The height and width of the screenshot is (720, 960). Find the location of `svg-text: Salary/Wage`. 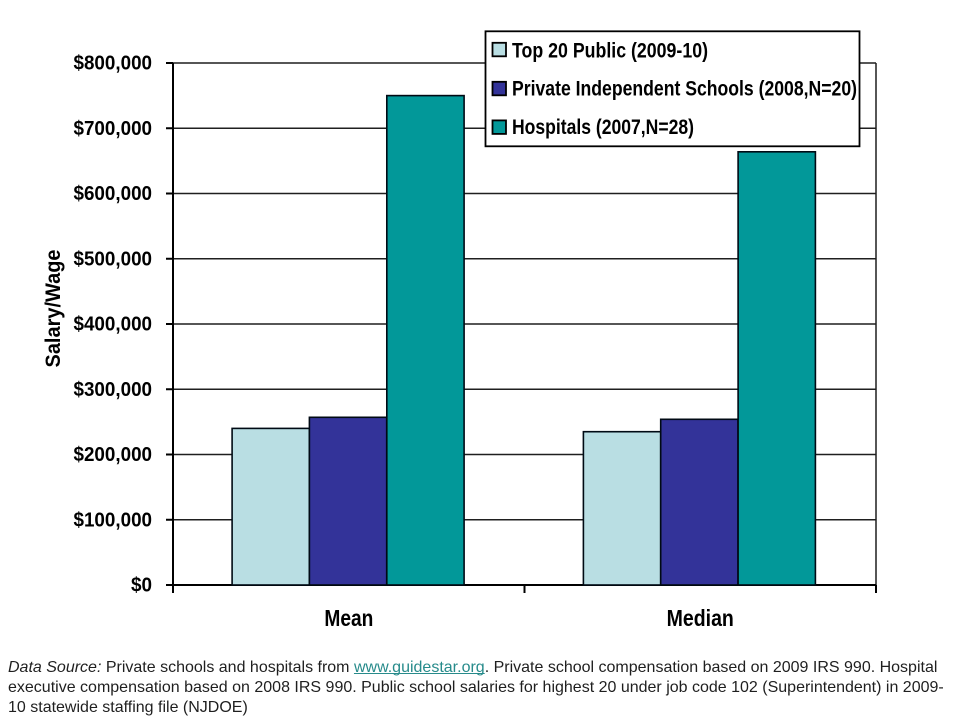

svg-text: Salary/Wage is located at coordinates (53, 308).